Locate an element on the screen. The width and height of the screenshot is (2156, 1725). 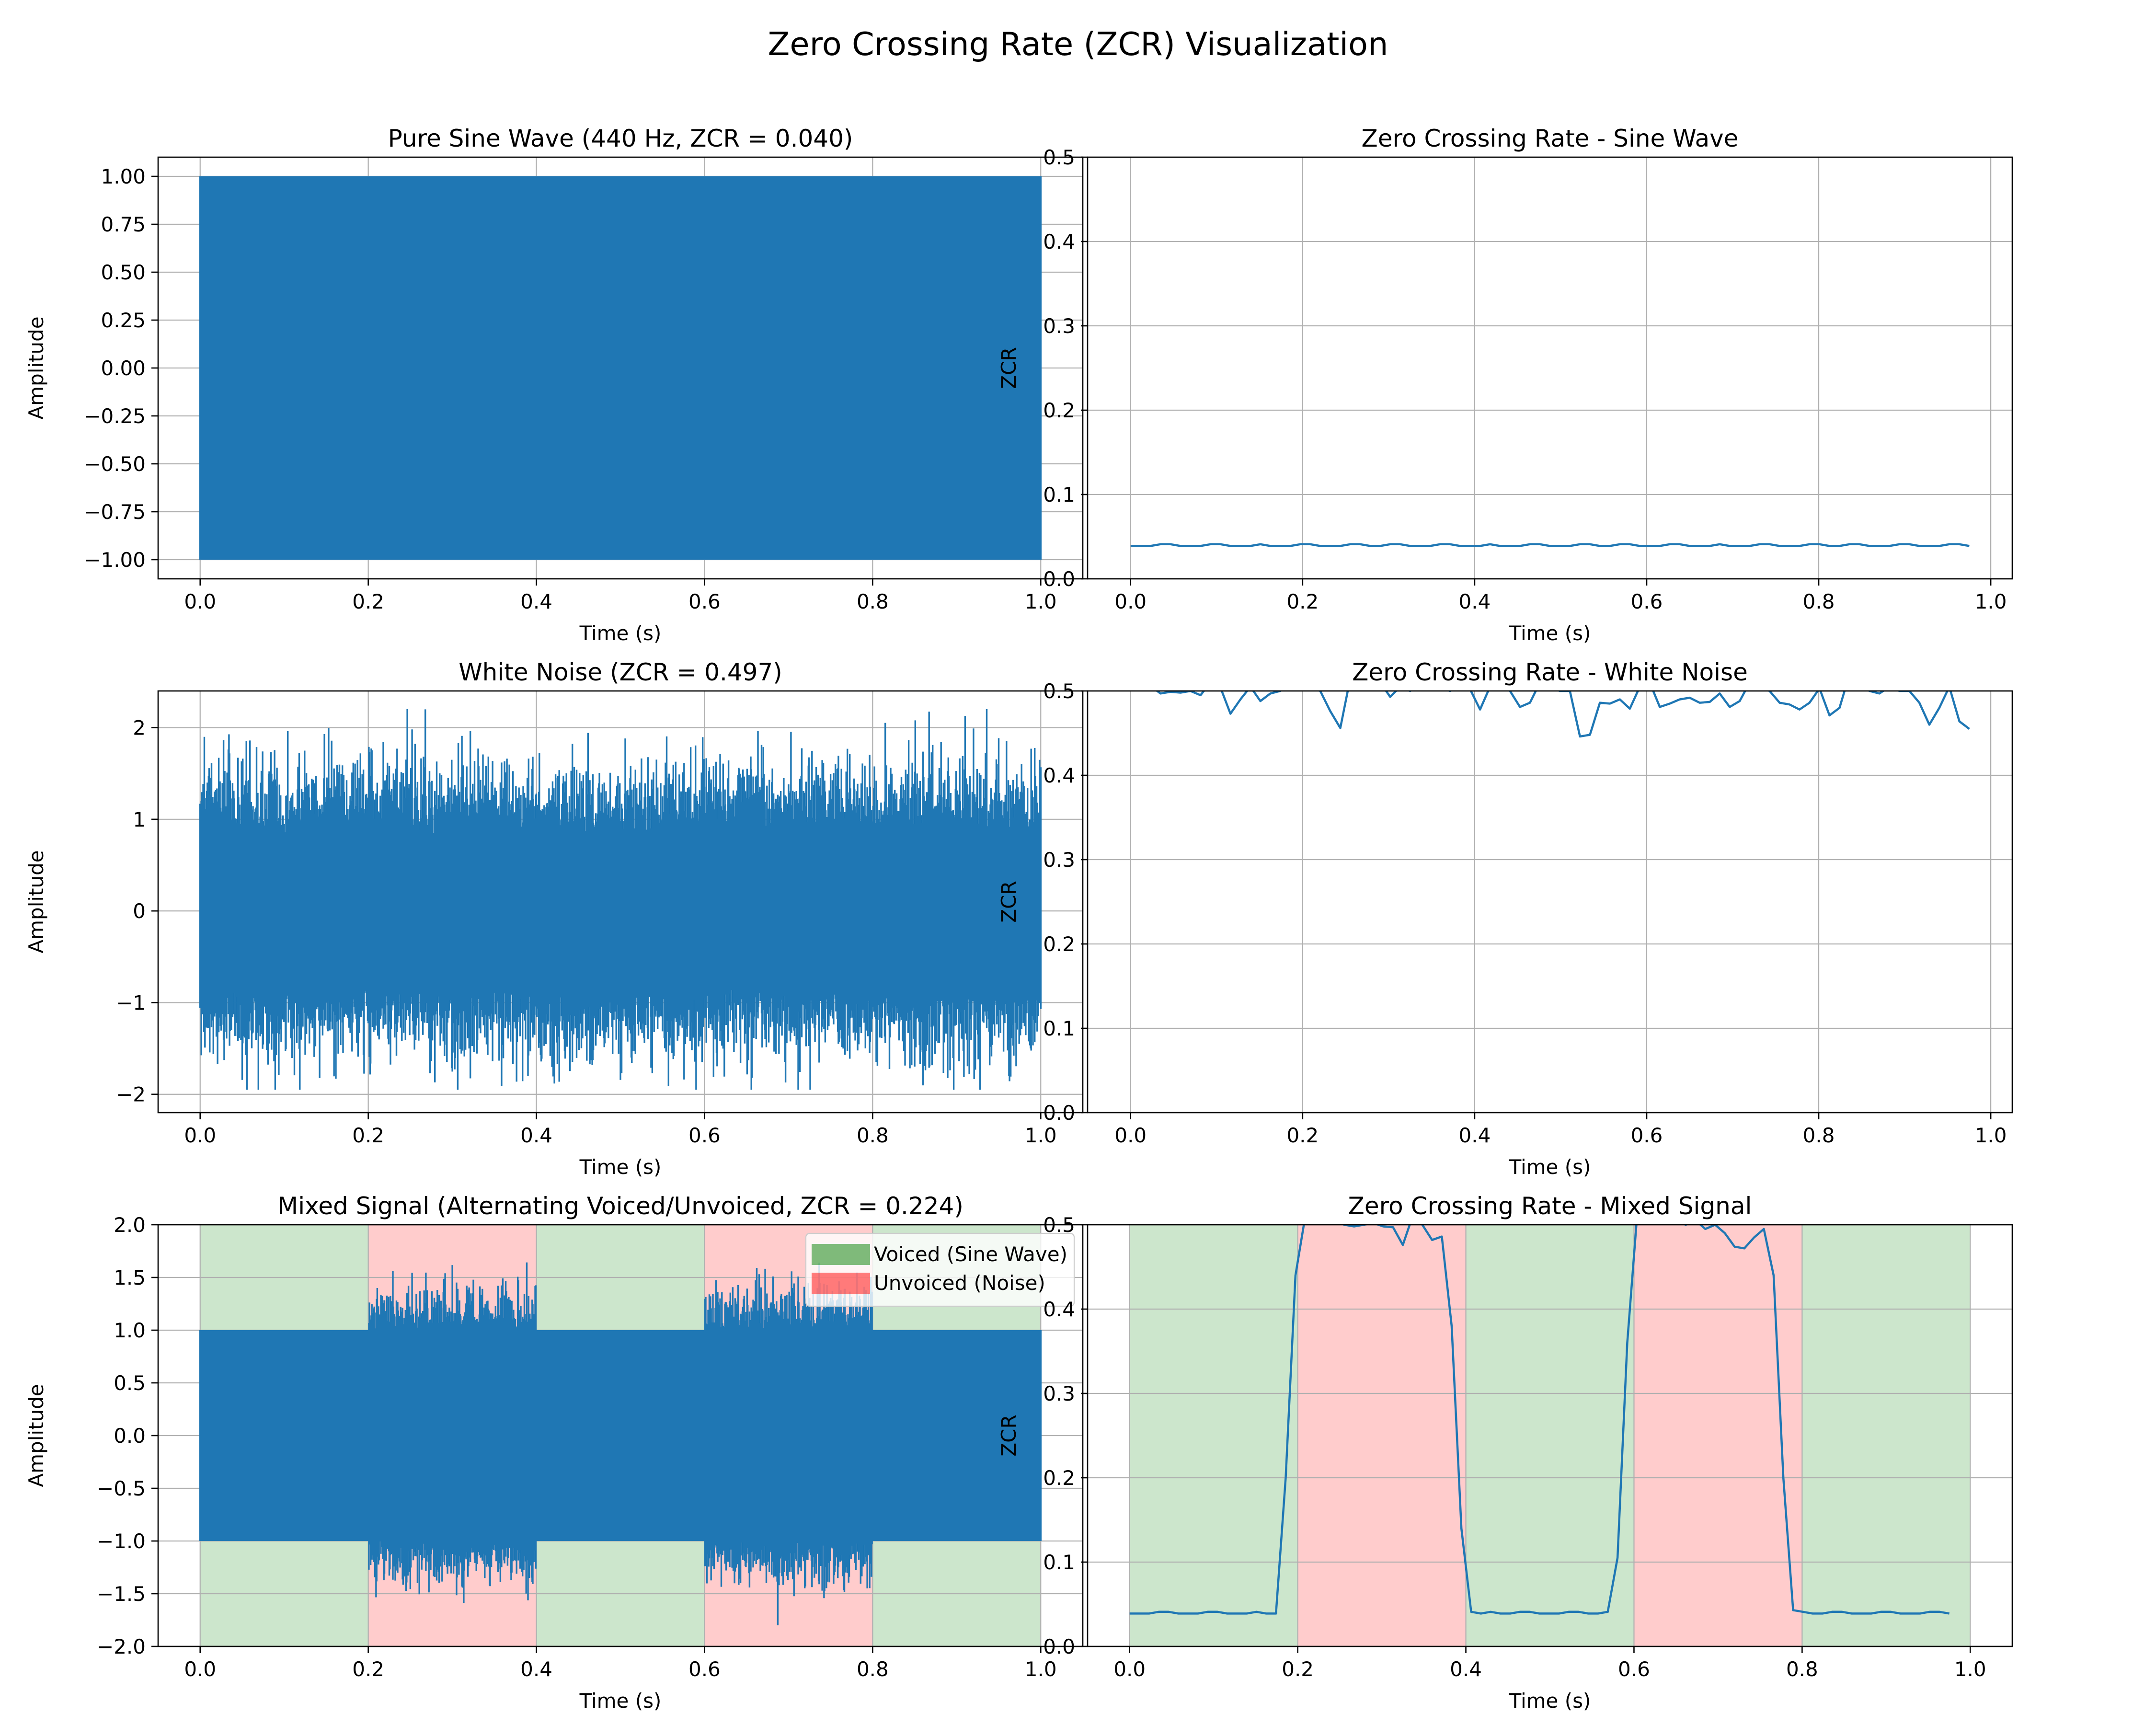
unvoiced-region is located at coordinates (1381, 1435).